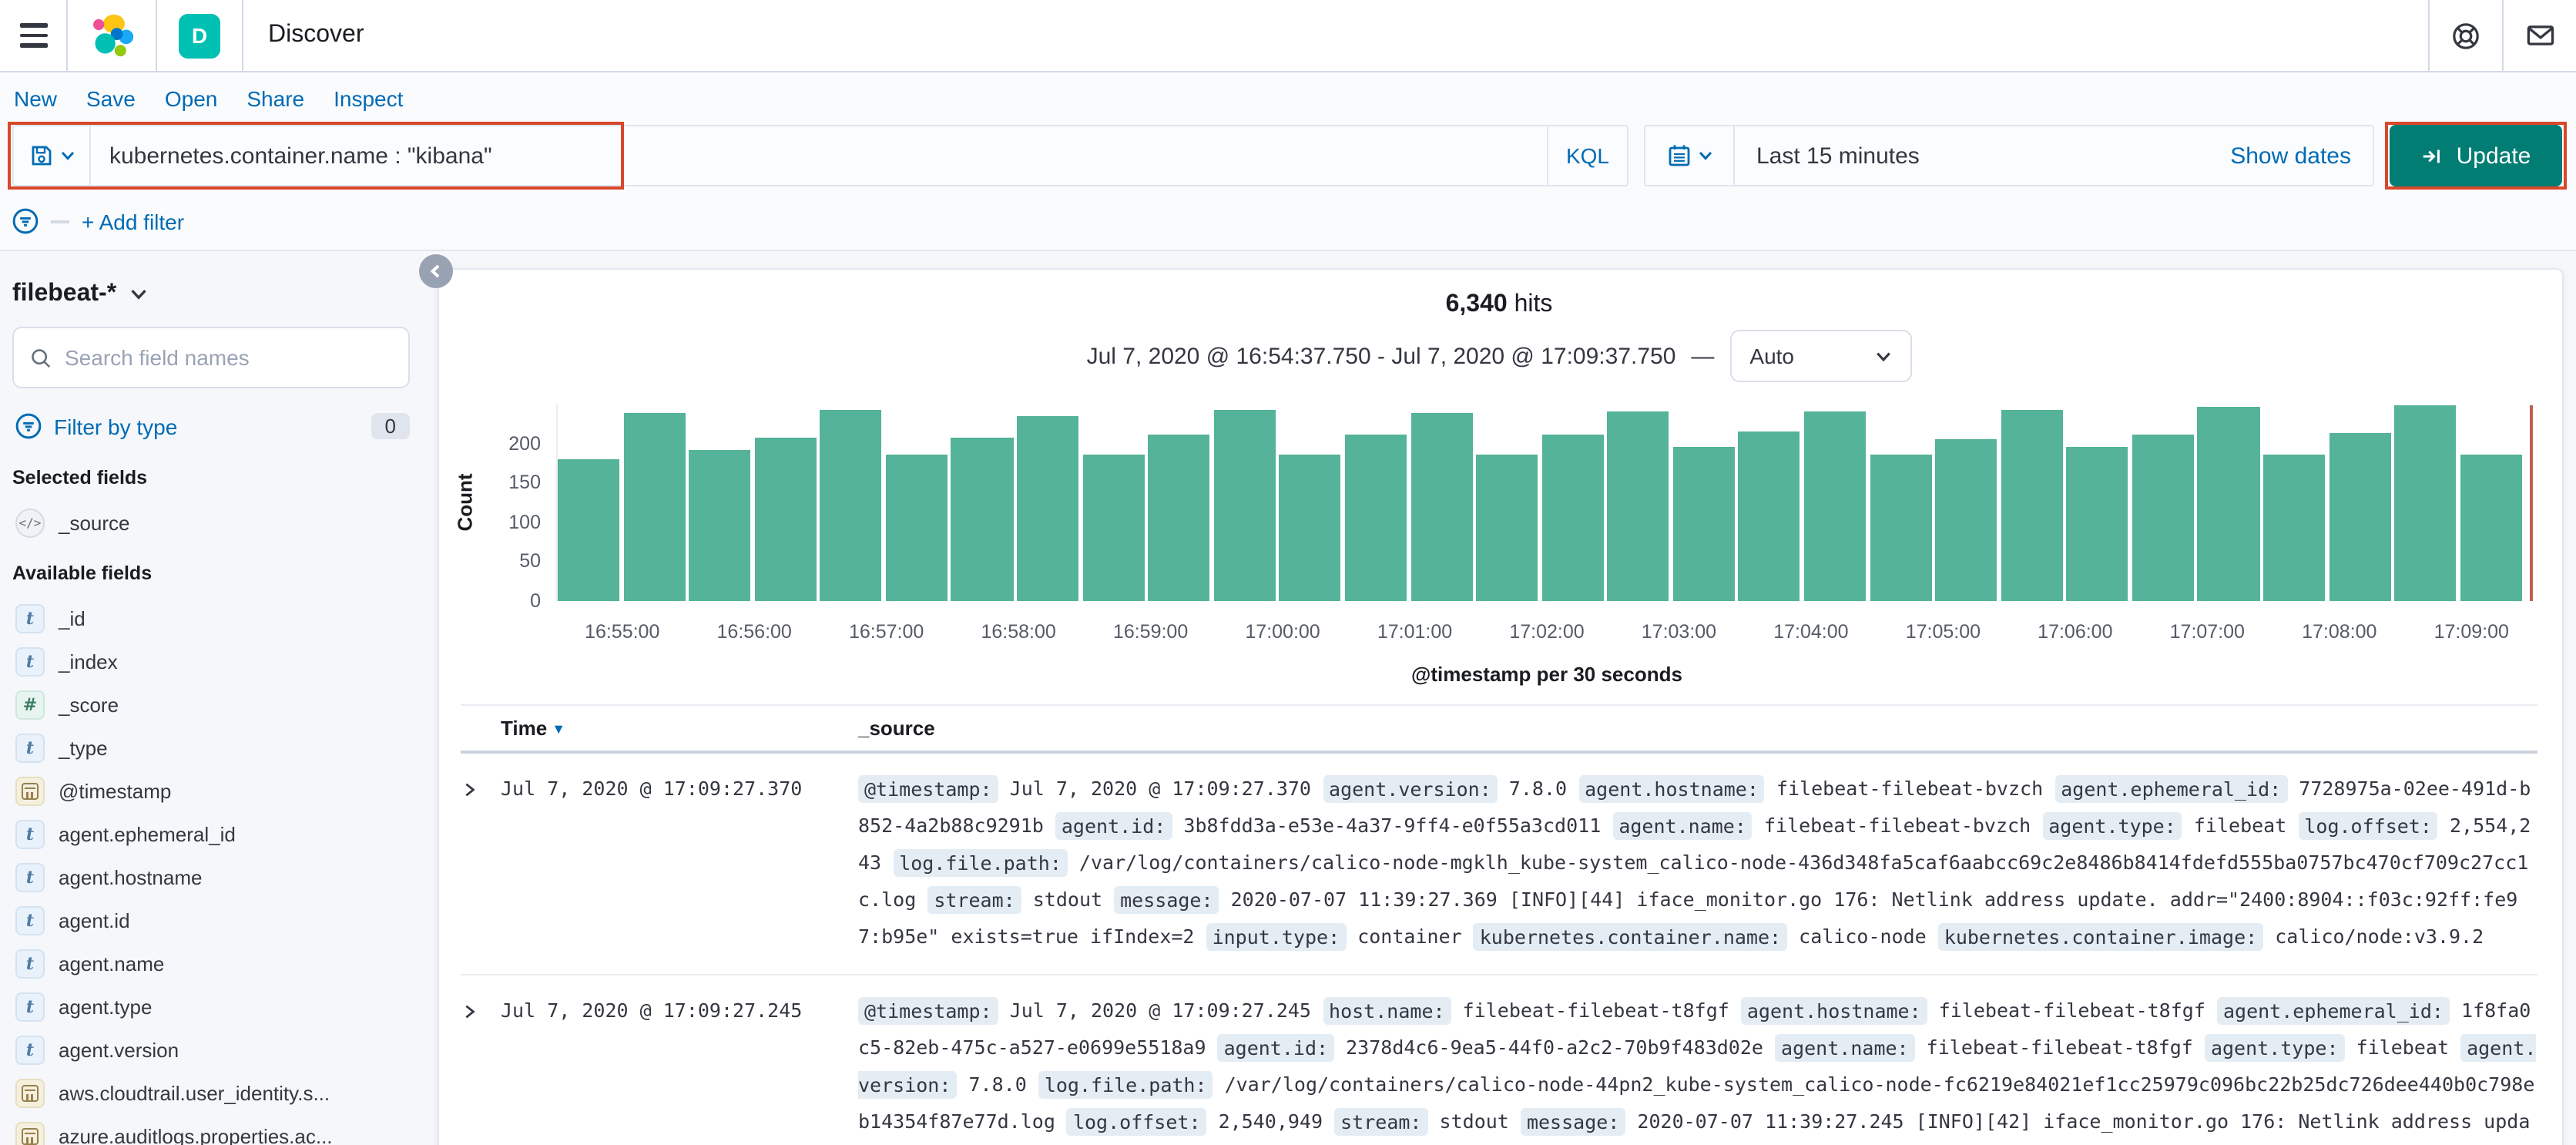 This screenshot has height=1145, width=2576. I want to click on field-name: _id, so click(72, 618).